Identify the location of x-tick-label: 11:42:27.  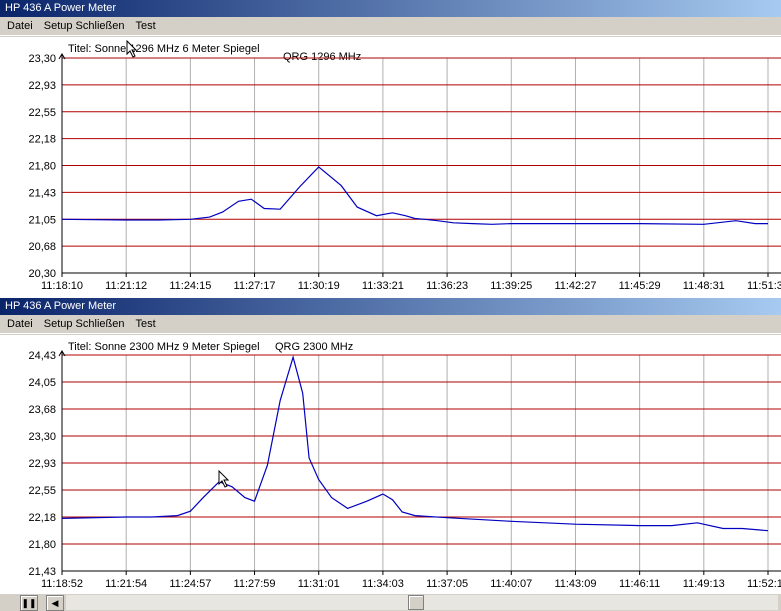
(575, 286).